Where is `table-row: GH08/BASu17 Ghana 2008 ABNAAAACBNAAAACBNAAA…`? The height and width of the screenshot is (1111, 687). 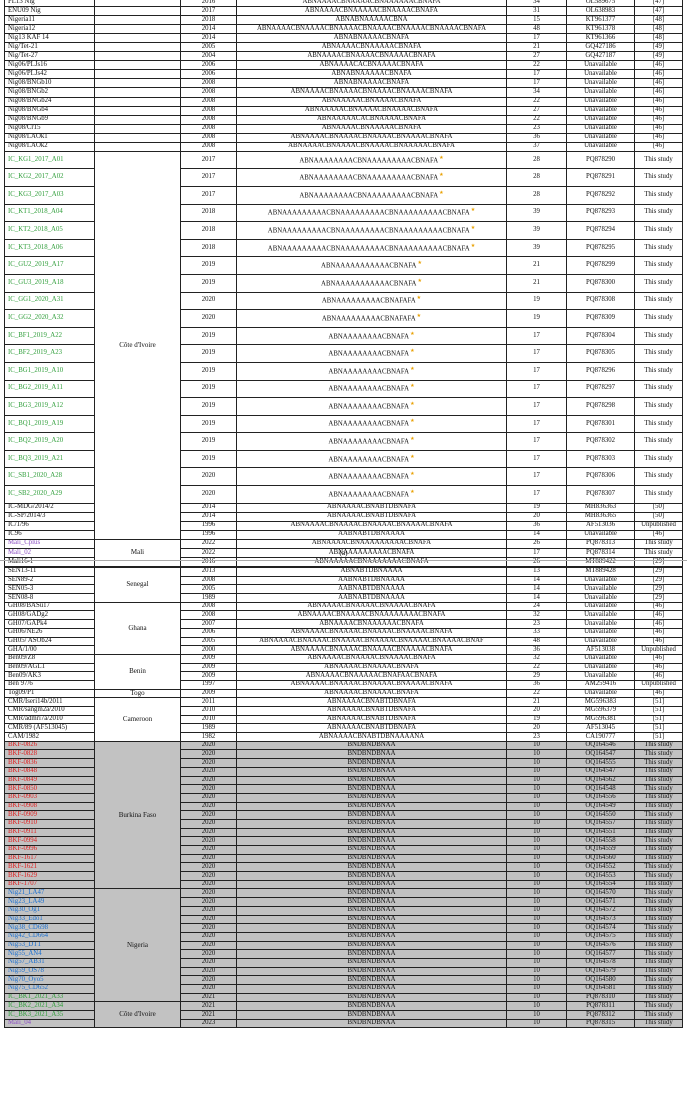
table-row: GH08/BASu17 Ghana 2008 ABNAAAACBNAAAACBNAAA… is located at coordinates (343, 628).